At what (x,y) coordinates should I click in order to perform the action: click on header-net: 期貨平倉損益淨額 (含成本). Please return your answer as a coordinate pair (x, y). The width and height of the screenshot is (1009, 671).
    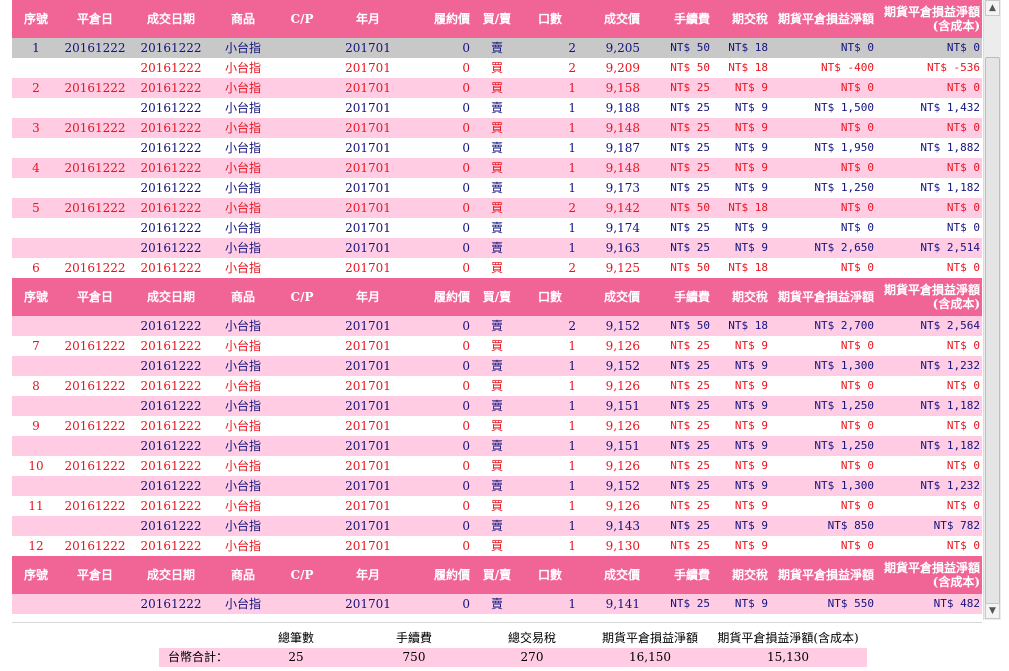
    Looking at the image, I should click on (929, 297).